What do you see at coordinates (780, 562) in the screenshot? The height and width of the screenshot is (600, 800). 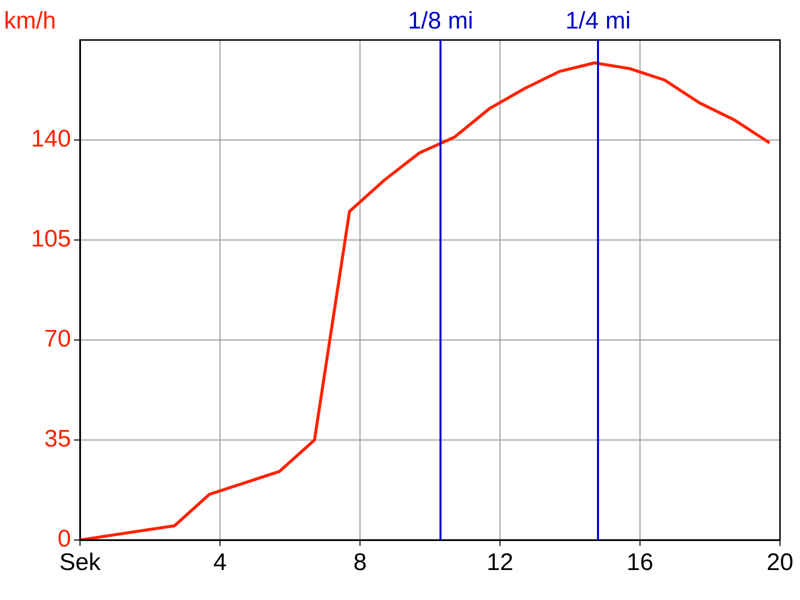 I see `x-tick-label: 20` at bounding box center [780, 562].